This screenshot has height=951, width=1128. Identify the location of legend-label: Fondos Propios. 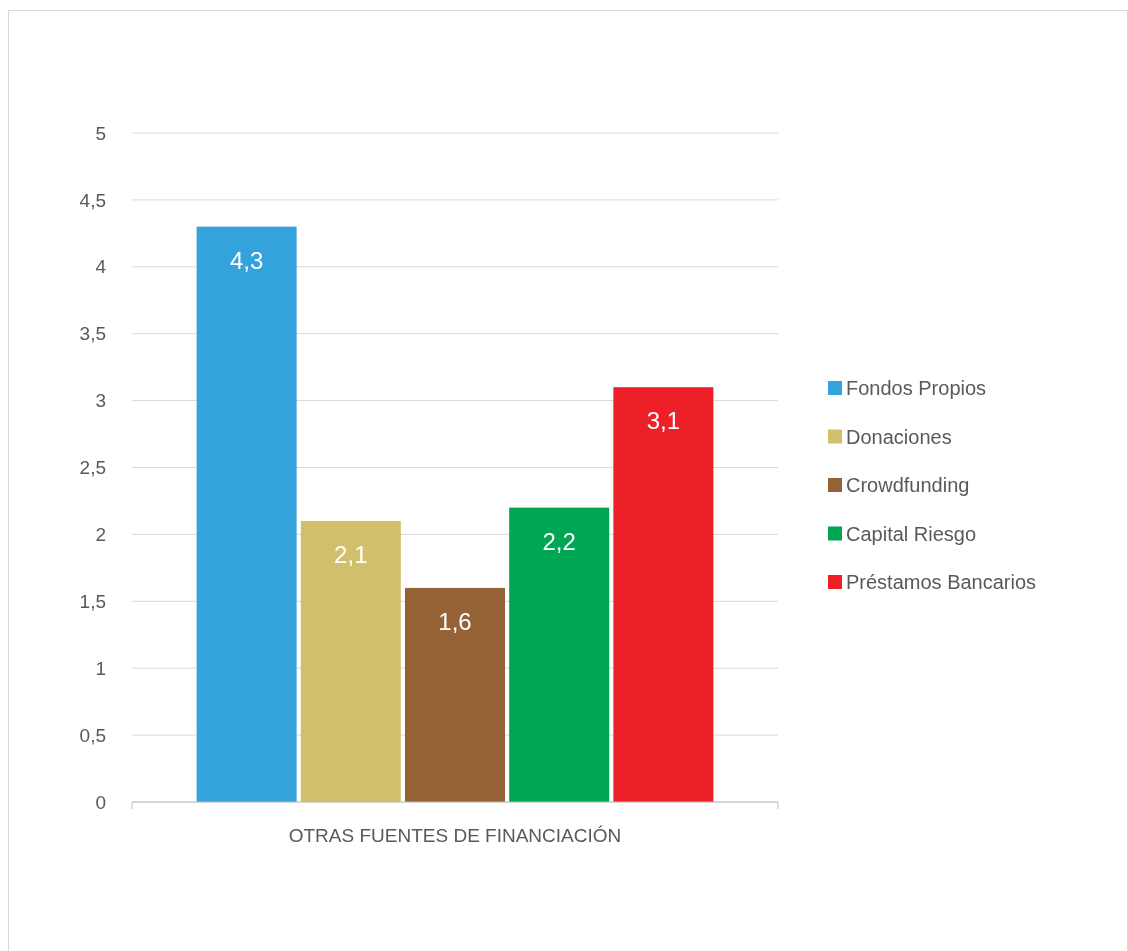
(916, 388).